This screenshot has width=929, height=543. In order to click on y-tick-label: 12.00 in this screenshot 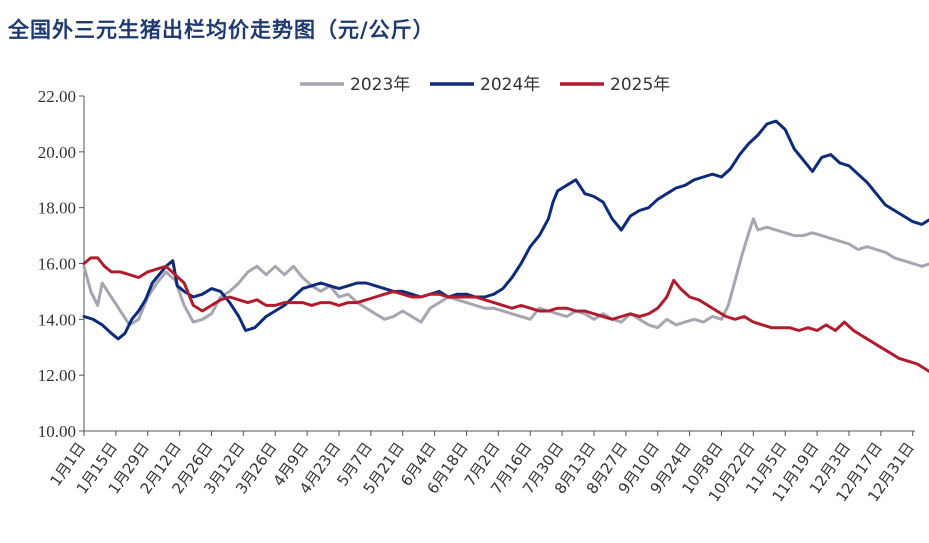, I will do `click(57, 375)`.